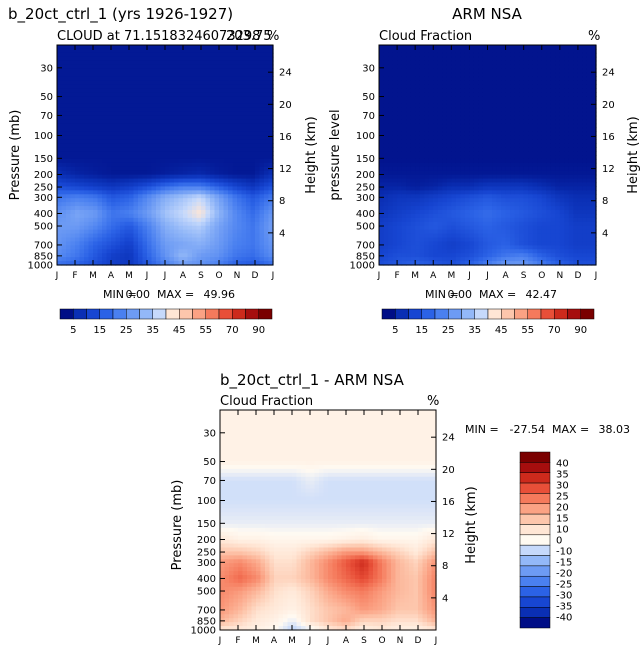 The height and width of the screenshot is (653, 644). I want to click on unit-label: %, so click(594, 36).